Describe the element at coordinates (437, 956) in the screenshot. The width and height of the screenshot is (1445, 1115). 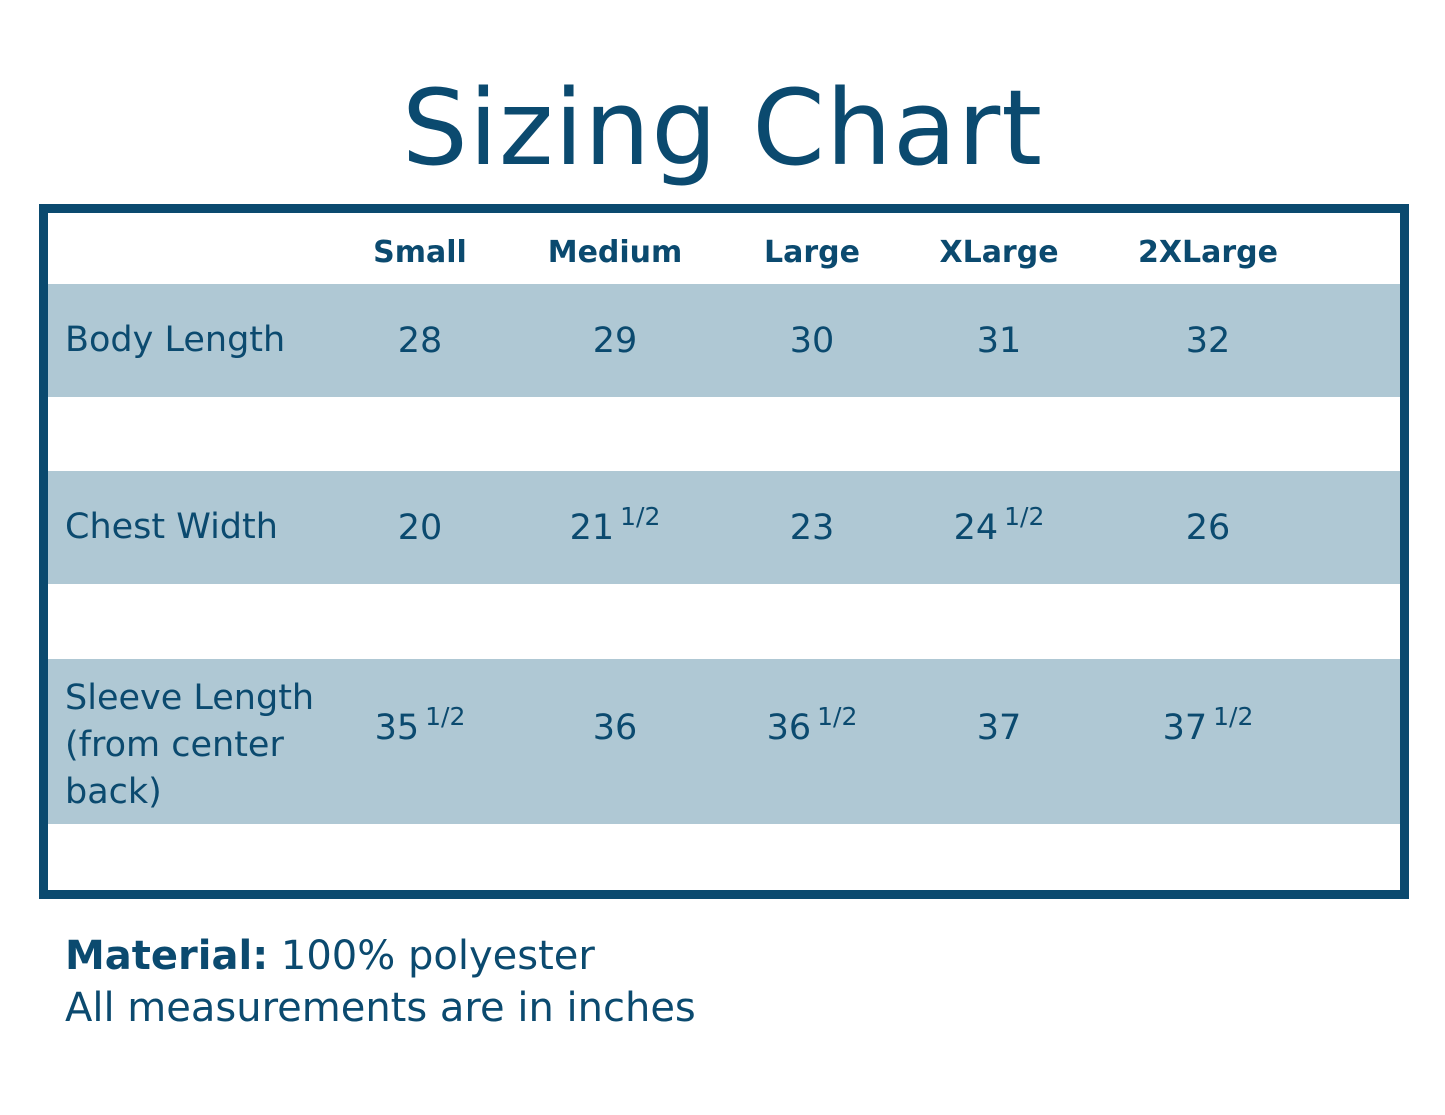
I see `material-value: 100% polyester` at that location.